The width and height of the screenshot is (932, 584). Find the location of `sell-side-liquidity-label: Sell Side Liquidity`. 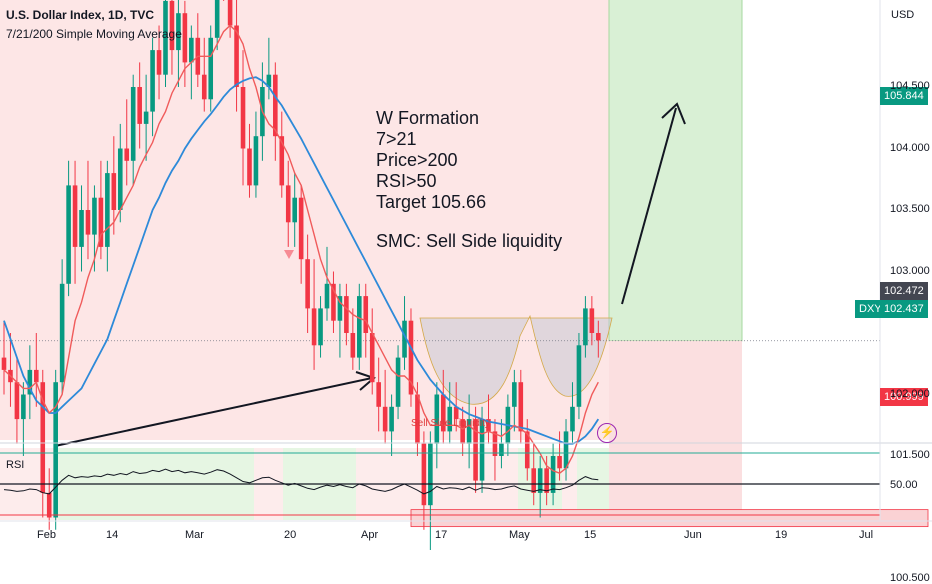

sell-side-liquidity-label: Sell Side Liquidity is located at coordinates (450, 423).